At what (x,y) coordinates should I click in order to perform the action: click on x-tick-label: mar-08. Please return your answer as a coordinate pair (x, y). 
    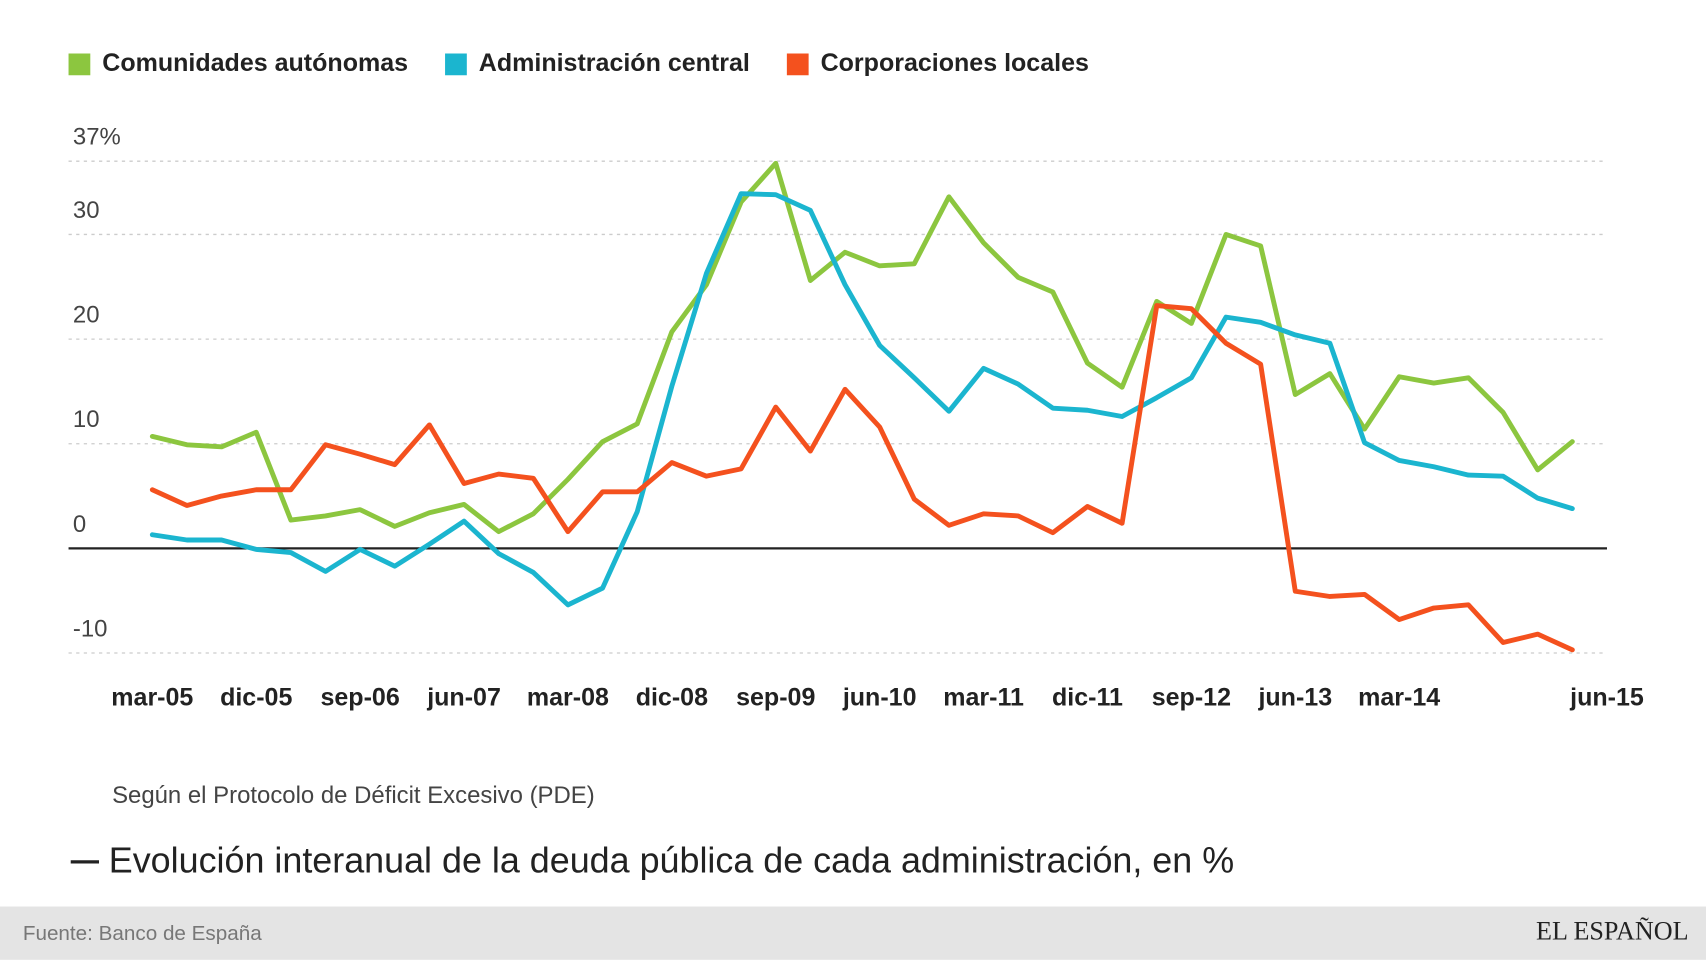
    Looking at the image, I should click on (568, 697).